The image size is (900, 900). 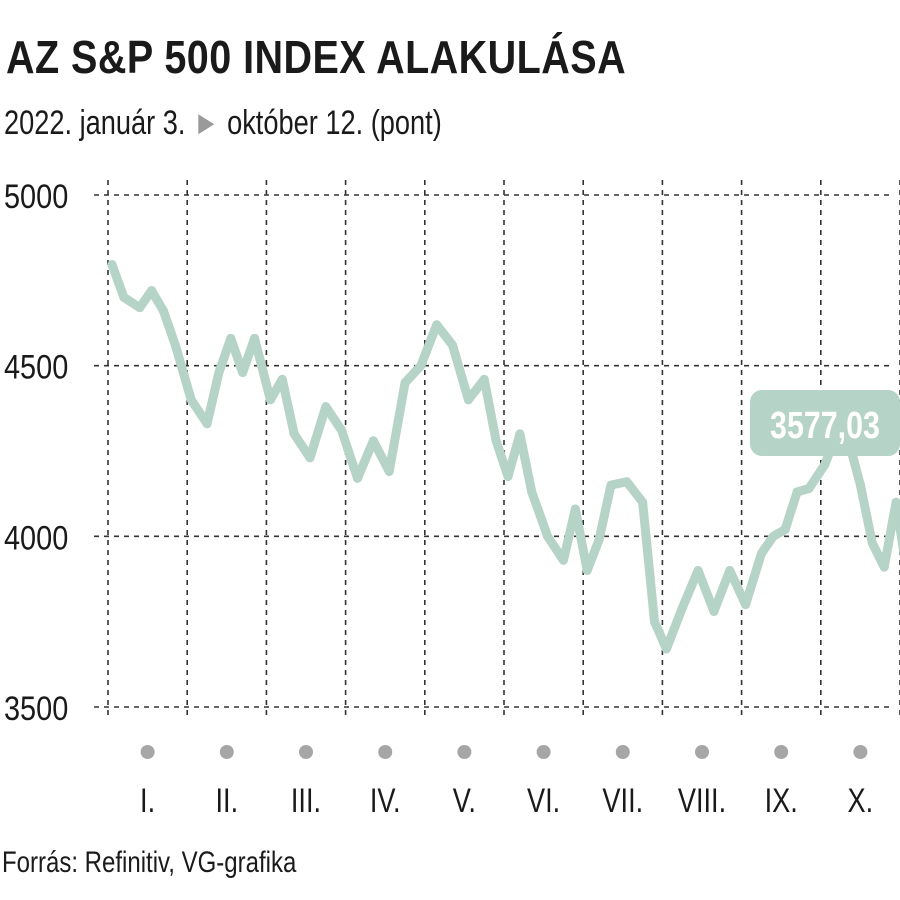 What do you see at coordinates (543, 800) in the screenshot?
I see `x-tick-label: VI.` at bounding box center [543, 800].